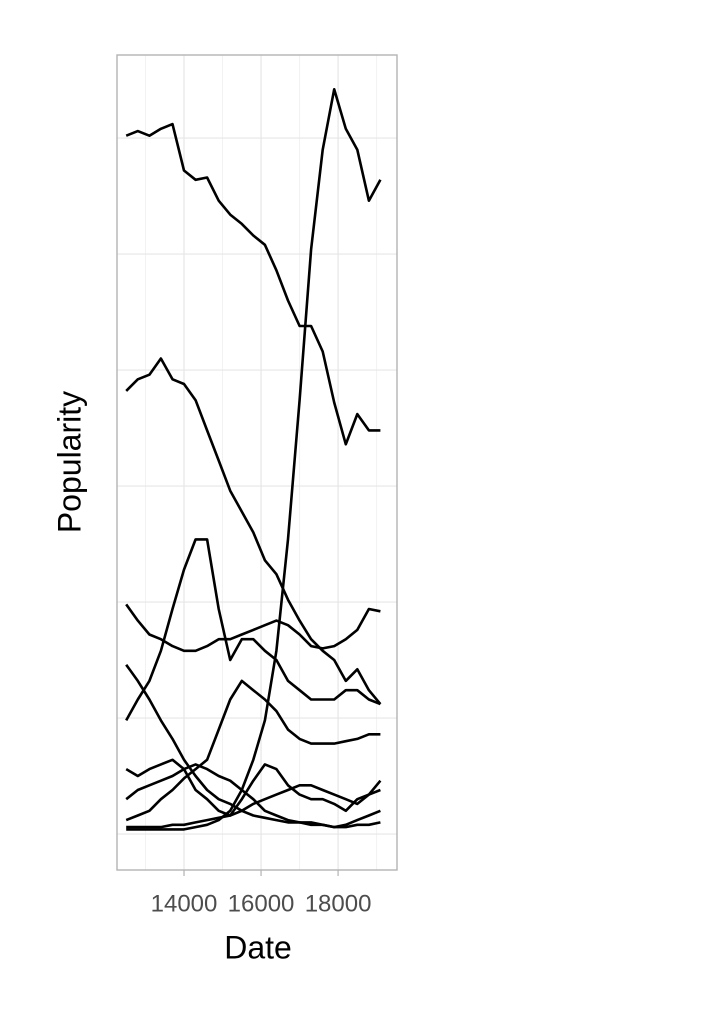  Describe the element at coordinates (184, 903) in the screenshot. I see `x-tick-label: 14000` at that location.